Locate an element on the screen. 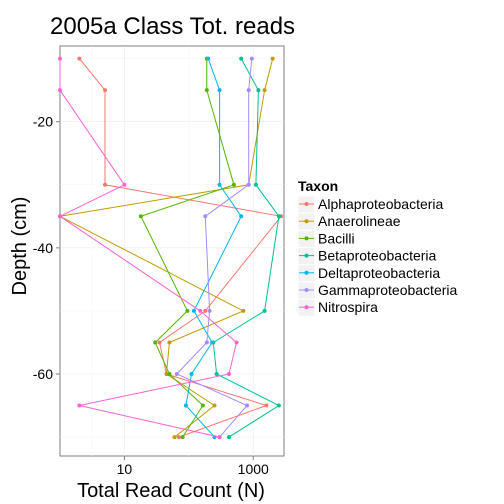  x-tick-label: 10 is located at coordinates (125, 469).